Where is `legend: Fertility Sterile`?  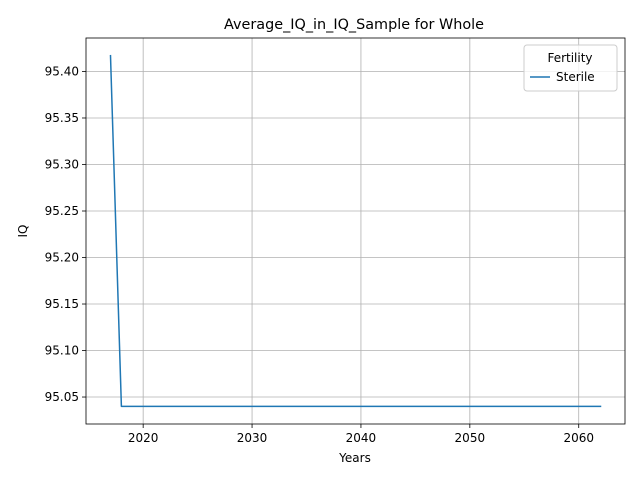 legend: Fertility Sterile is located at coordinates (570, 68).